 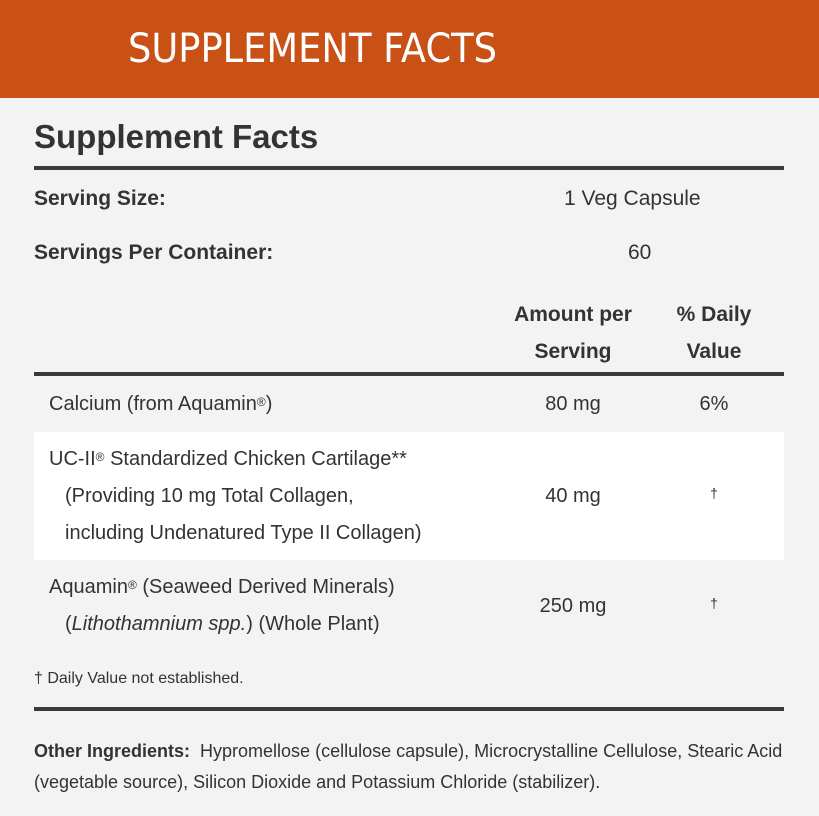 I want to click on latin-name: Lithothamnium spp., so click(x=159, y=624).